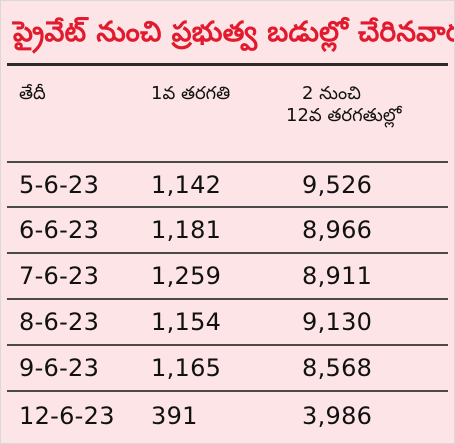 This screenshot has height=444, width=455. I want to click on table-row: 6-6-23 1,181 8,966, so click(227, 231).